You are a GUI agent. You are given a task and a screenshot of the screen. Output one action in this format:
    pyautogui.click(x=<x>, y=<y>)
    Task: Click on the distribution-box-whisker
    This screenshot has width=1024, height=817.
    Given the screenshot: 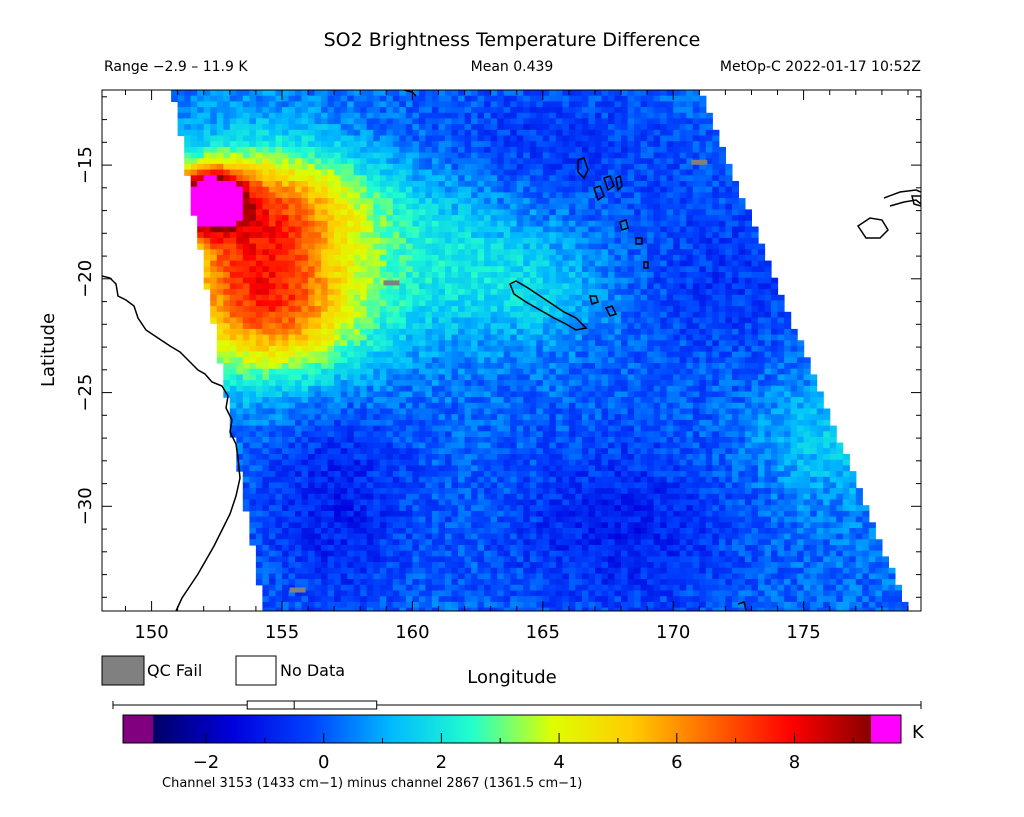 What is the action you would take?
    pyautogui.click(x=517, y=705)
    